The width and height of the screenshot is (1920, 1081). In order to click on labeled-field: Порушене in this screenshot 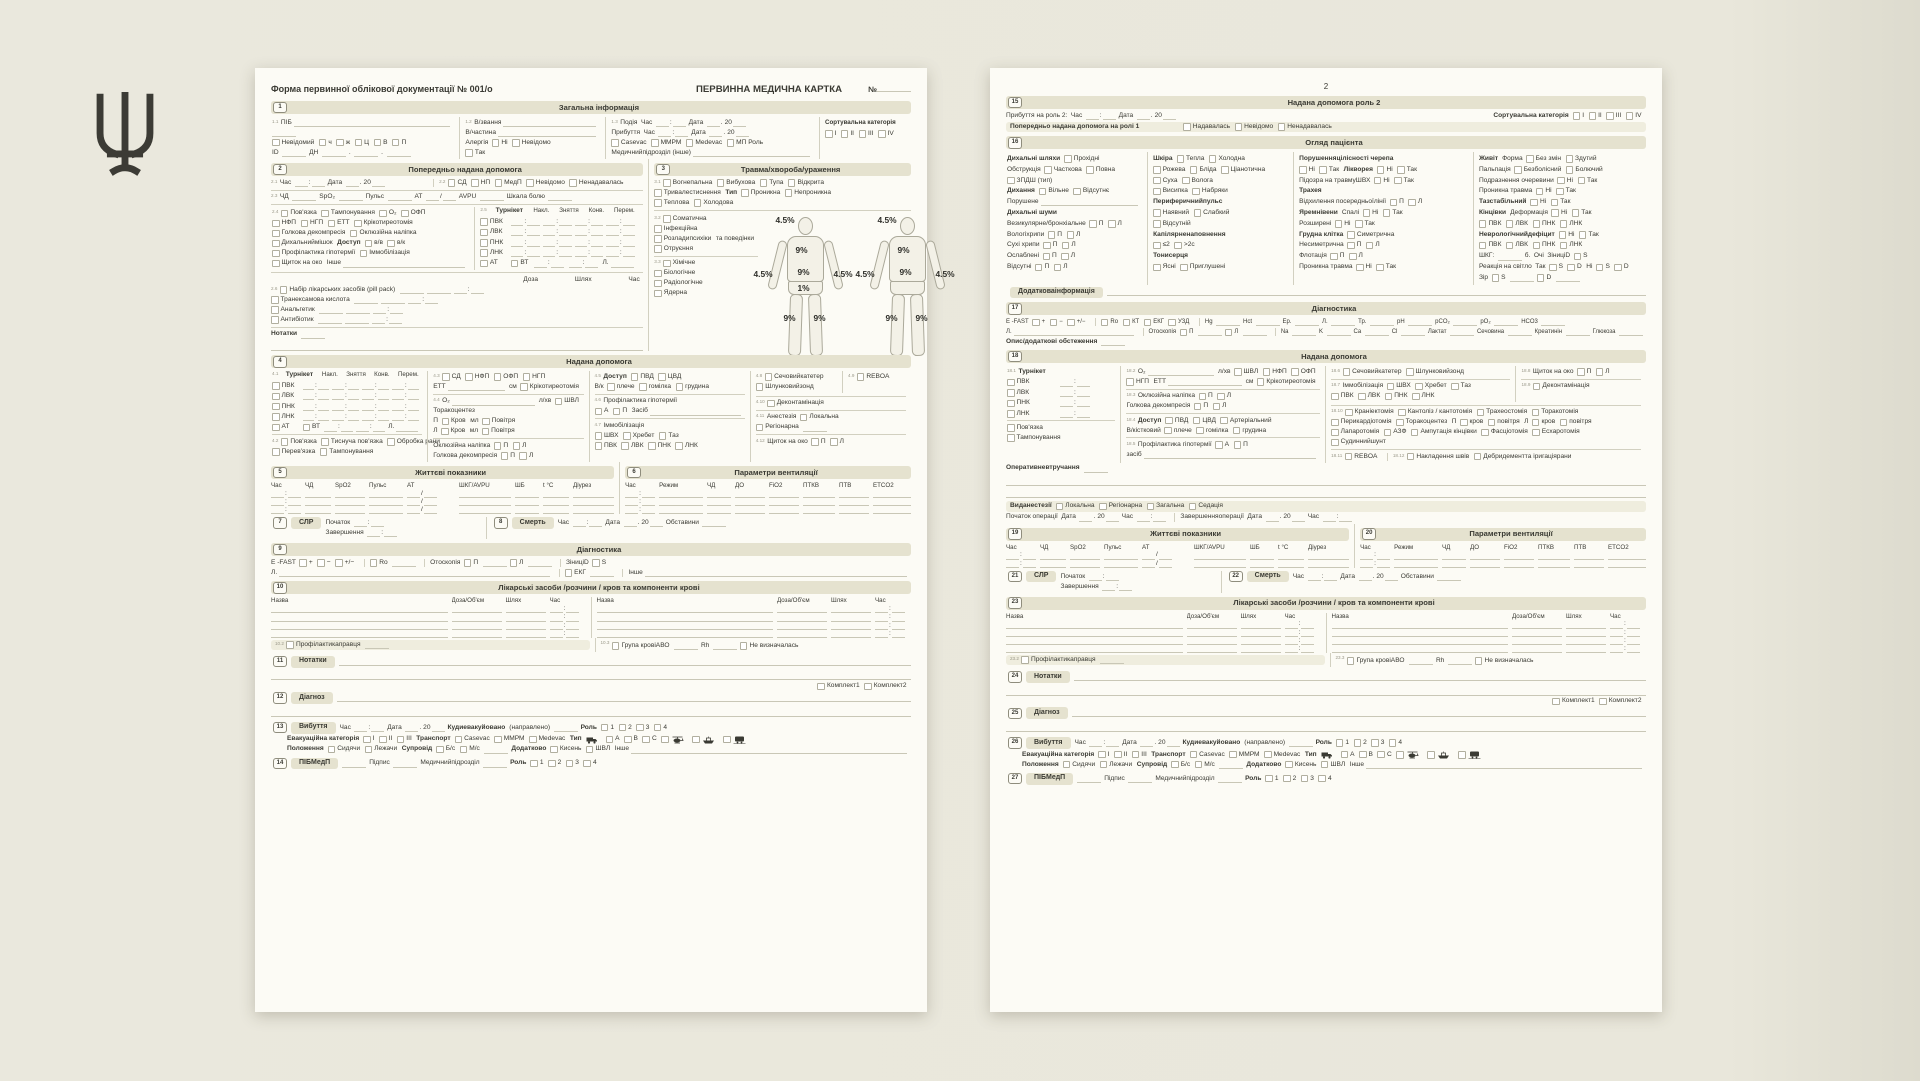, I will do `click(1073, 202)`.